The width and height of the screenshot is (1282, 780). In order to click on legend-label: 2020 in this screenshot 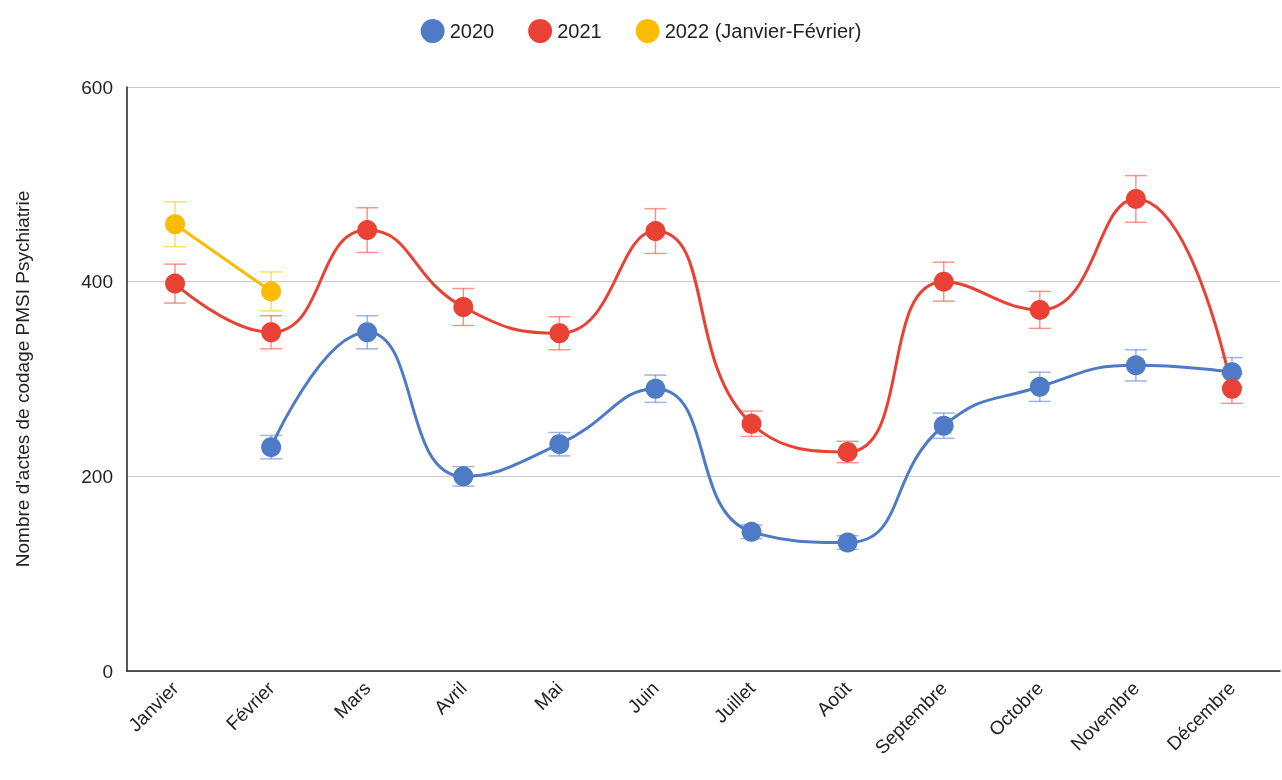, I will do `click(472, 31)`.